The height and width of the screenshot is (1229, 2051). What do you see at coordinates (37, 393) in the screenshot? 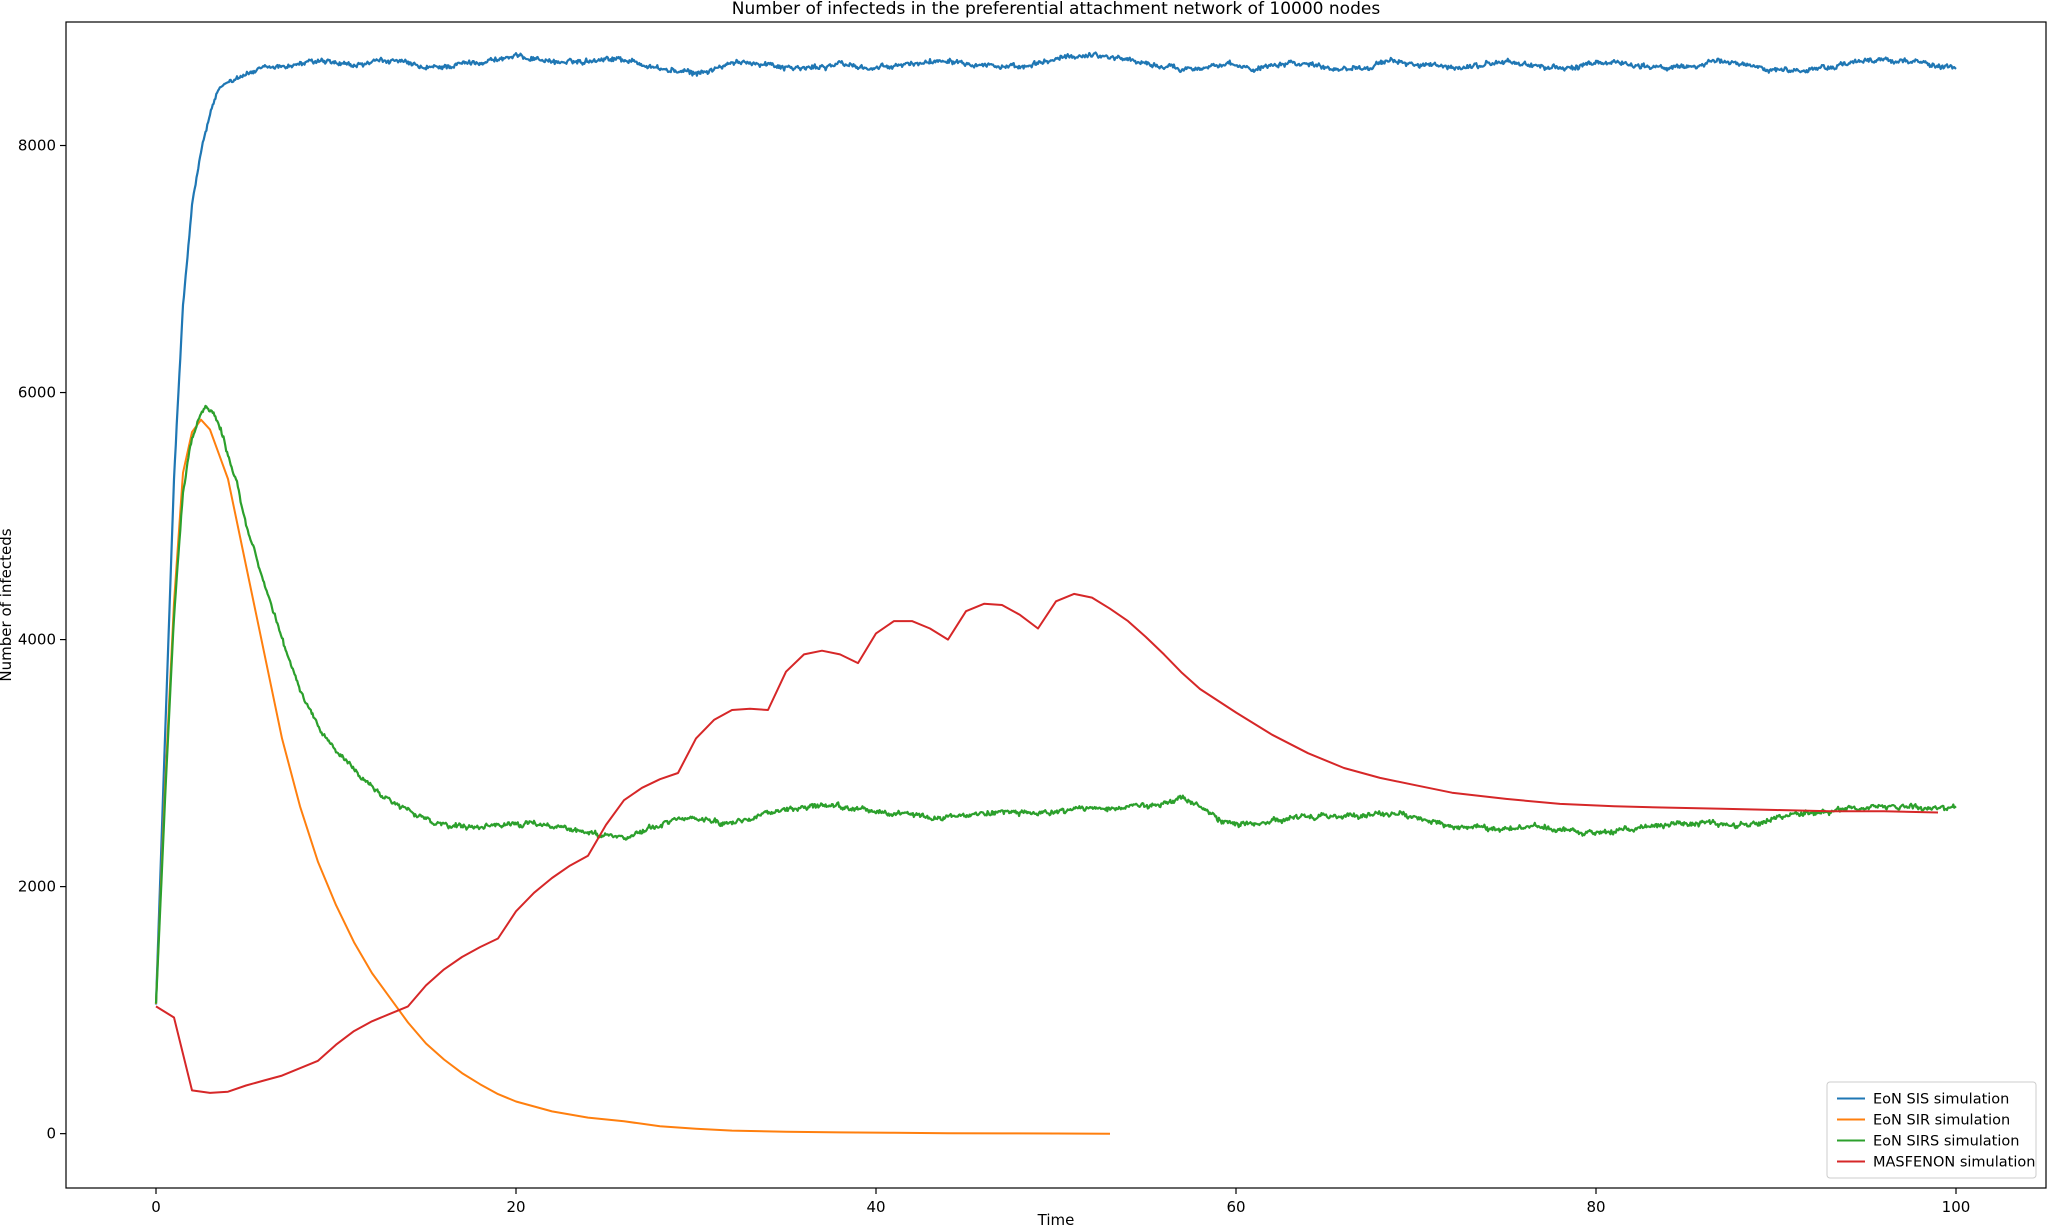
I see `y-tick-label: 6000` at bounding box center [37, 393].